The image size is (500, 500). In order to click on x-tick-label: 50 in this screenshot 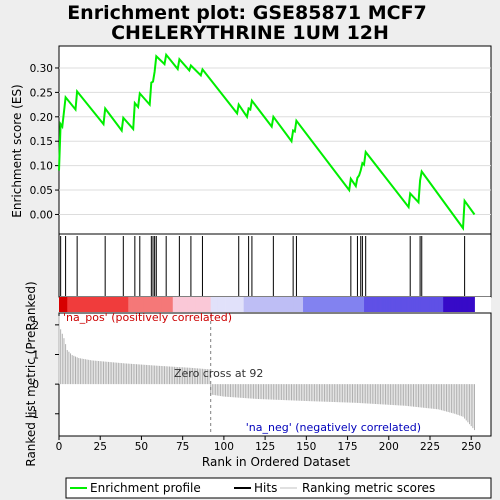, I will do `click(141, 447)`.